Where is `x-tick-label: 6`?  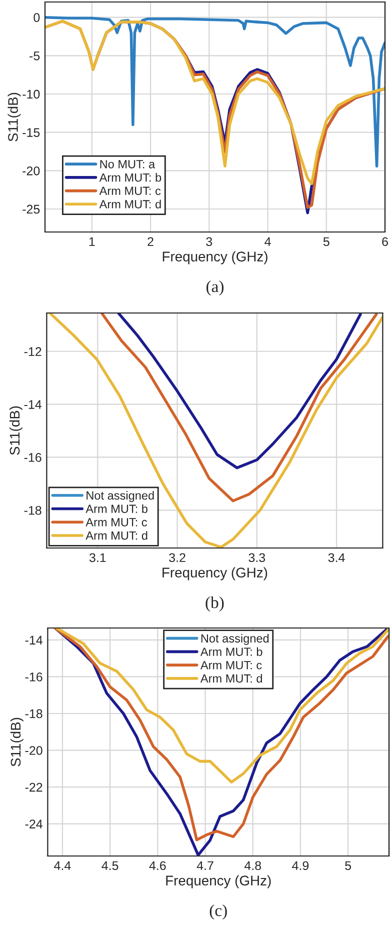
x-tick-label: 6 is located at coordinates (385, 241).